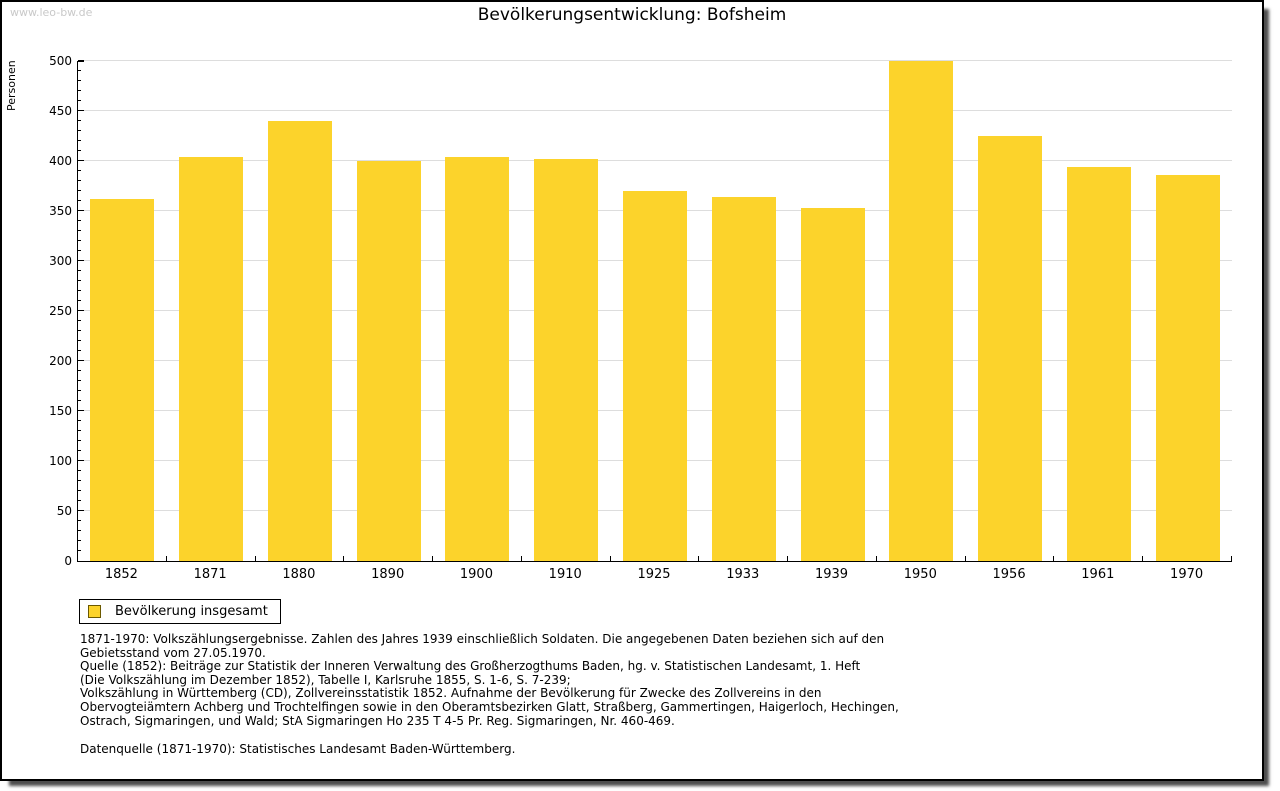 The height and width of the screenshot is (791, 1280). Describe the element at coordinates (1010, 348) in the screenshot. I see `bar-1956` at that location.